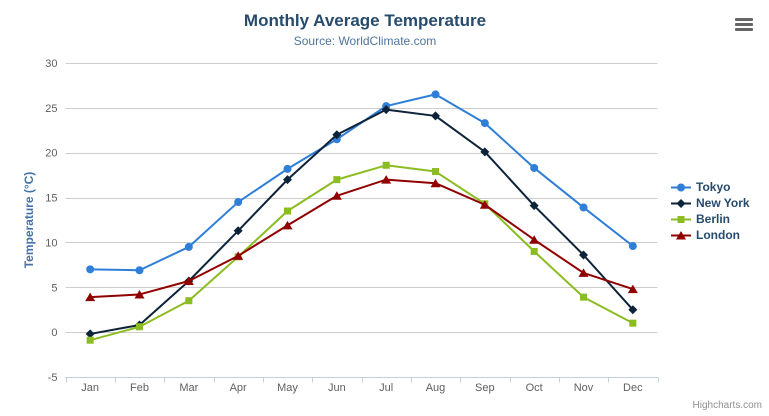 The width and height of the screenshot is (769, 416). Describe the element at coordinates (188, 388) in the screenshot. I see `x-axis-tick-label: Mar` at that location.